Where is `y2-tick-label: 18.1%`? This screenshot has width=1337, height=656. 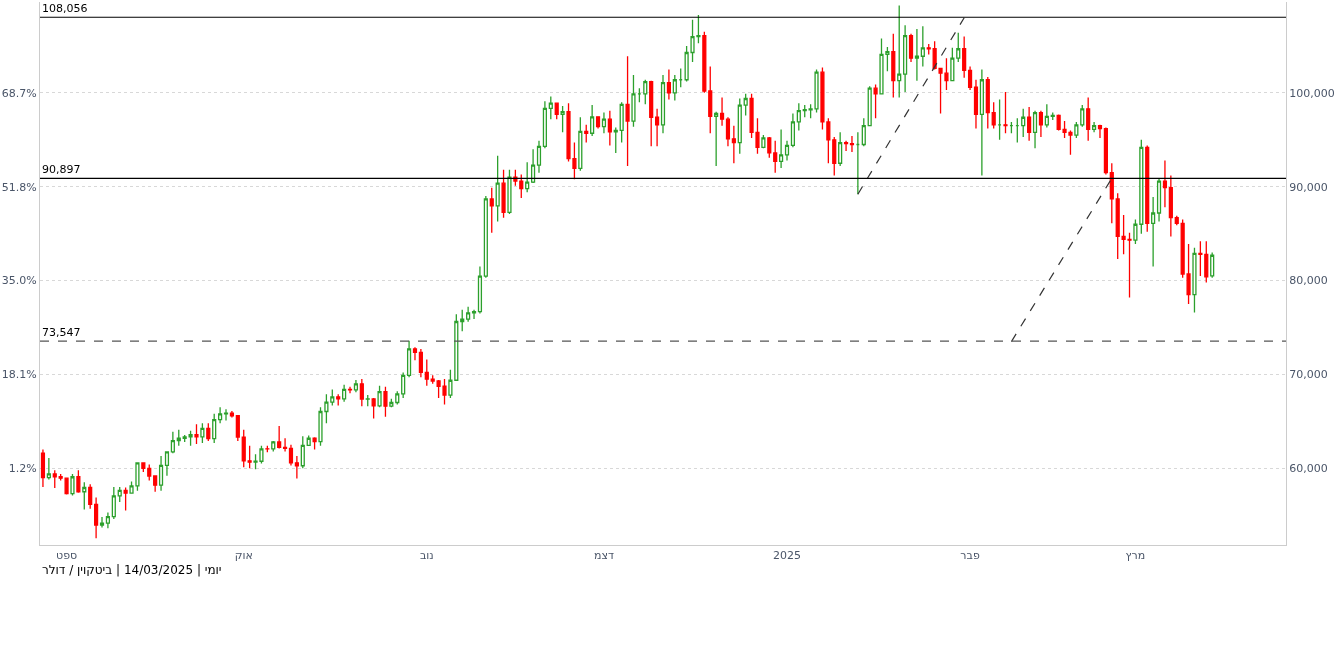 y2-tick-label: 18.1% is located at coordinates (19, 375).